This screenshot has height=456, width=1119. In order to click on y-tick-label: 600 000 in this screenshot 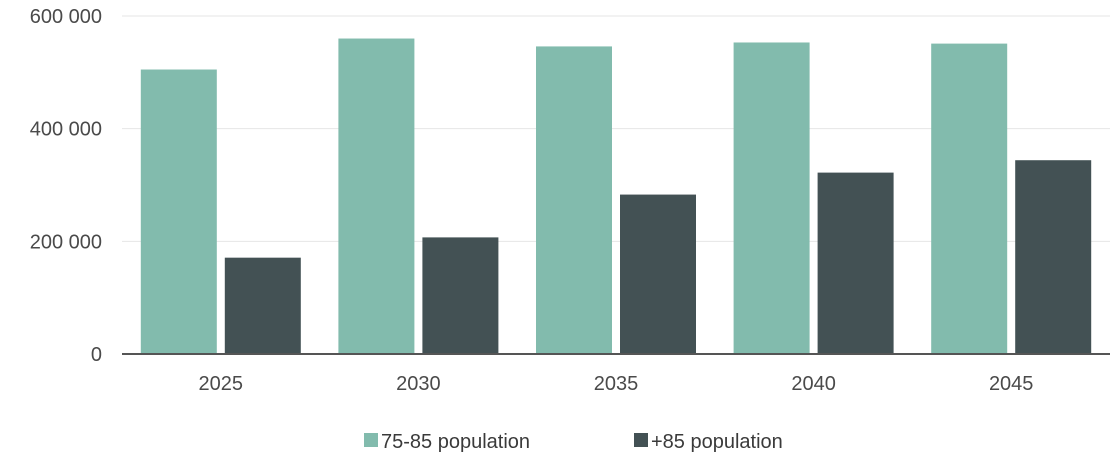, I will do `click(66, 17)`.